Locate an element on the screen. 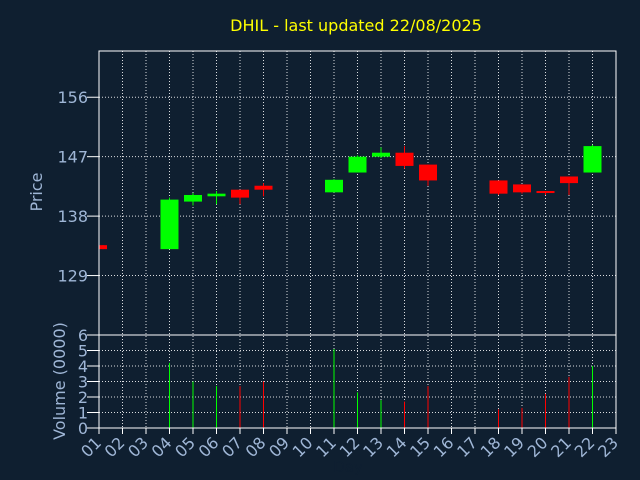  price-tick-labels: 129 138 147 156 is located at coordinates (72, 186).